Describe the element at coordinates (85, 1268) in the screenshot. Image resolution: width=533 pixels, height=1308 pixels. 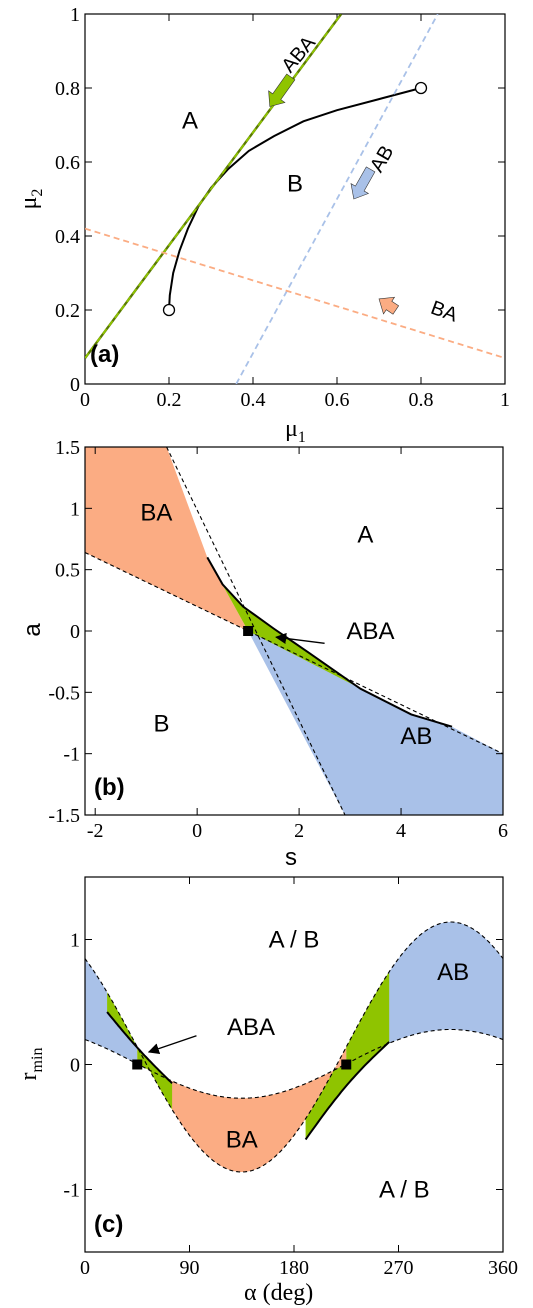
I see `panel-c-xtick-label: 0` at that location.